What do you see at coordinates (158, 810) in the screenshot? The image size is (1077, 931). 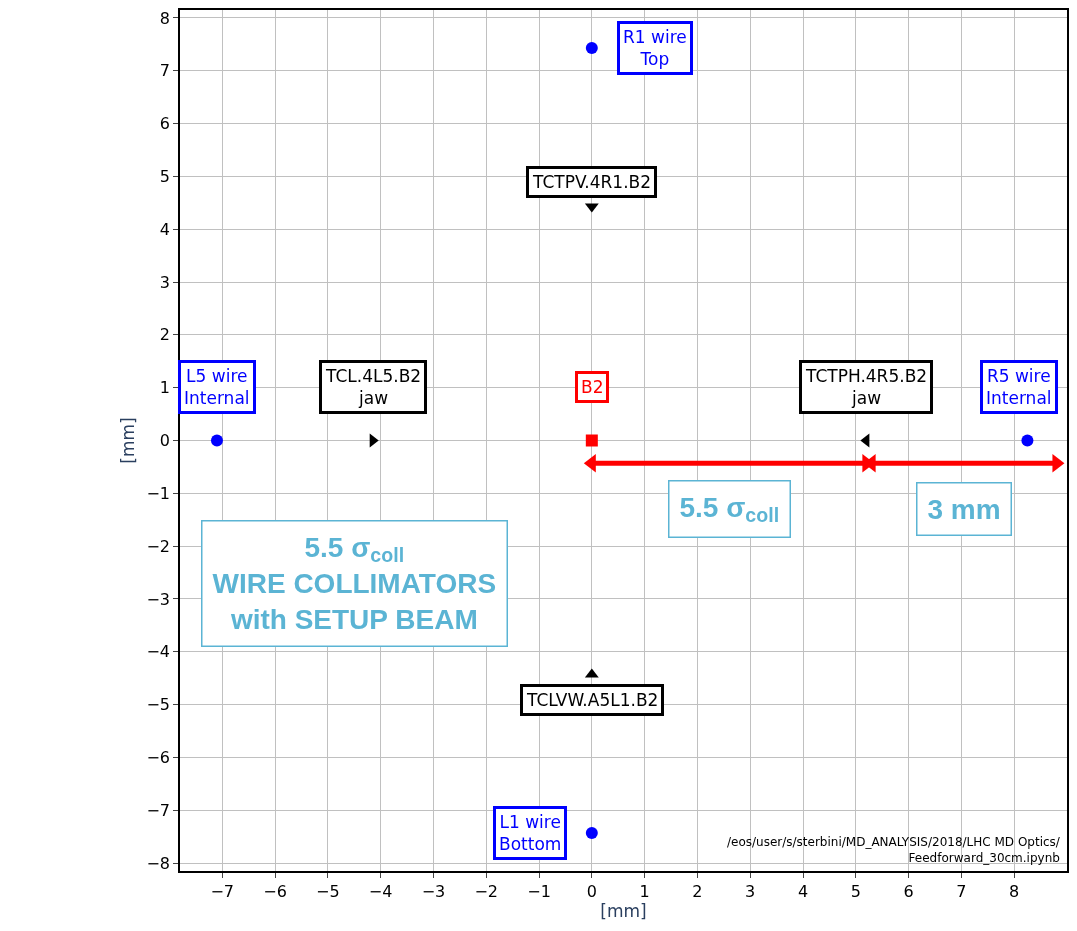 I see `y-tick-label: −7` at bounding box center [158, 810].